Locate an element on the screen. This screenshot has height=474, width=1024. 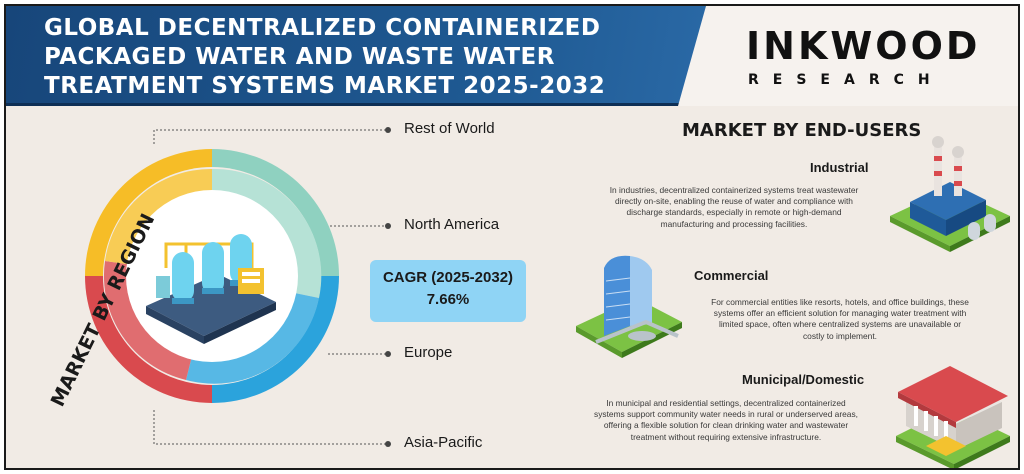
dot-rest-of-world is located at coordinates (388, 130).